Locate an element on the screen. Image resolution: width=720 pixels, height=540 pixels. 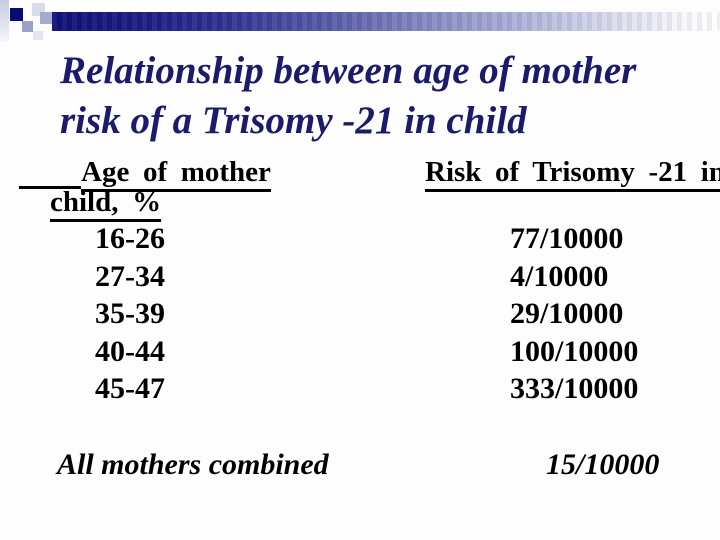
table-header-wrap-label: child, % is located at coordinates (106, 204).